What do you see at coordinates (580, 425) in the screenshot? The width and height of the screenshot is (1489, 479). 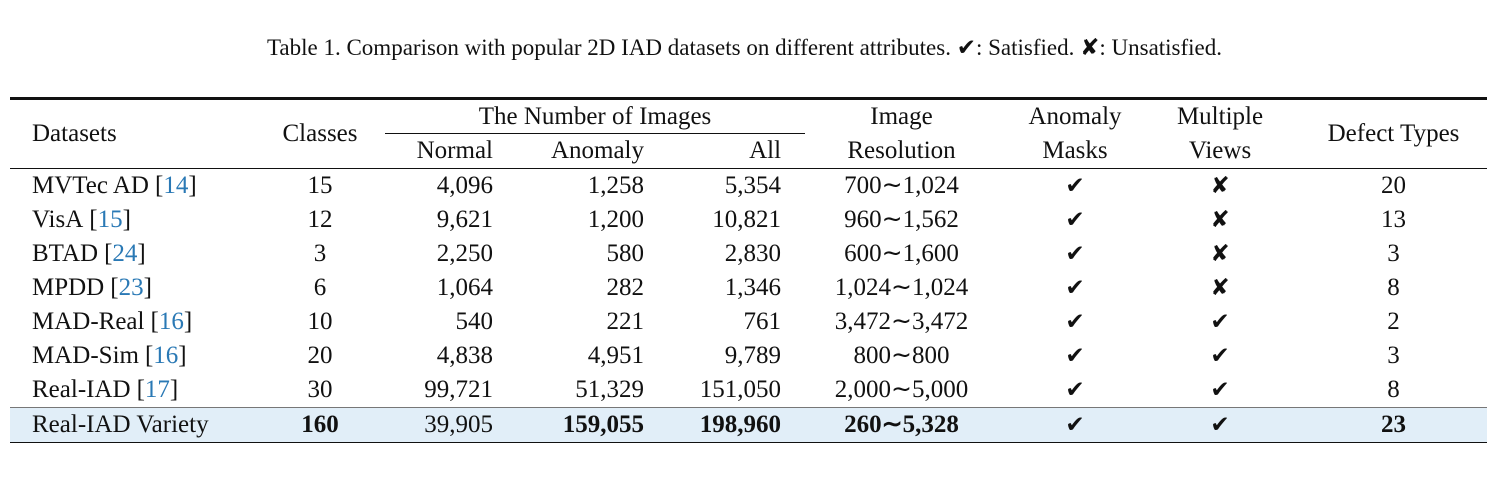 I see `table-cell: 159,055` at bounding box center [580, 425].